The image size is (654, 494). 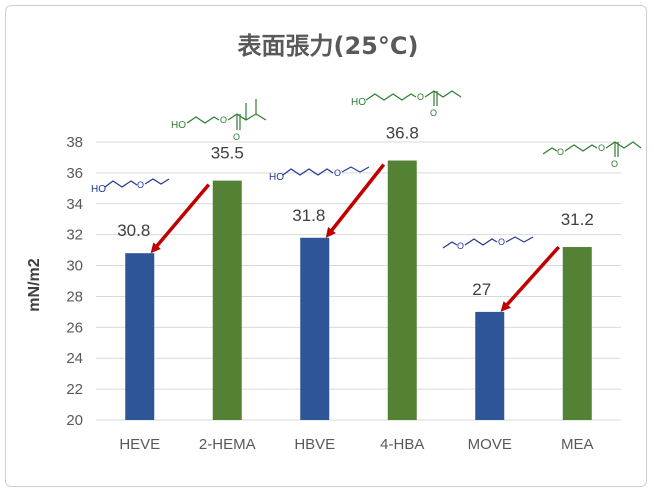 I want to click on structure-heve: HO O, so click(x=130, y=186).